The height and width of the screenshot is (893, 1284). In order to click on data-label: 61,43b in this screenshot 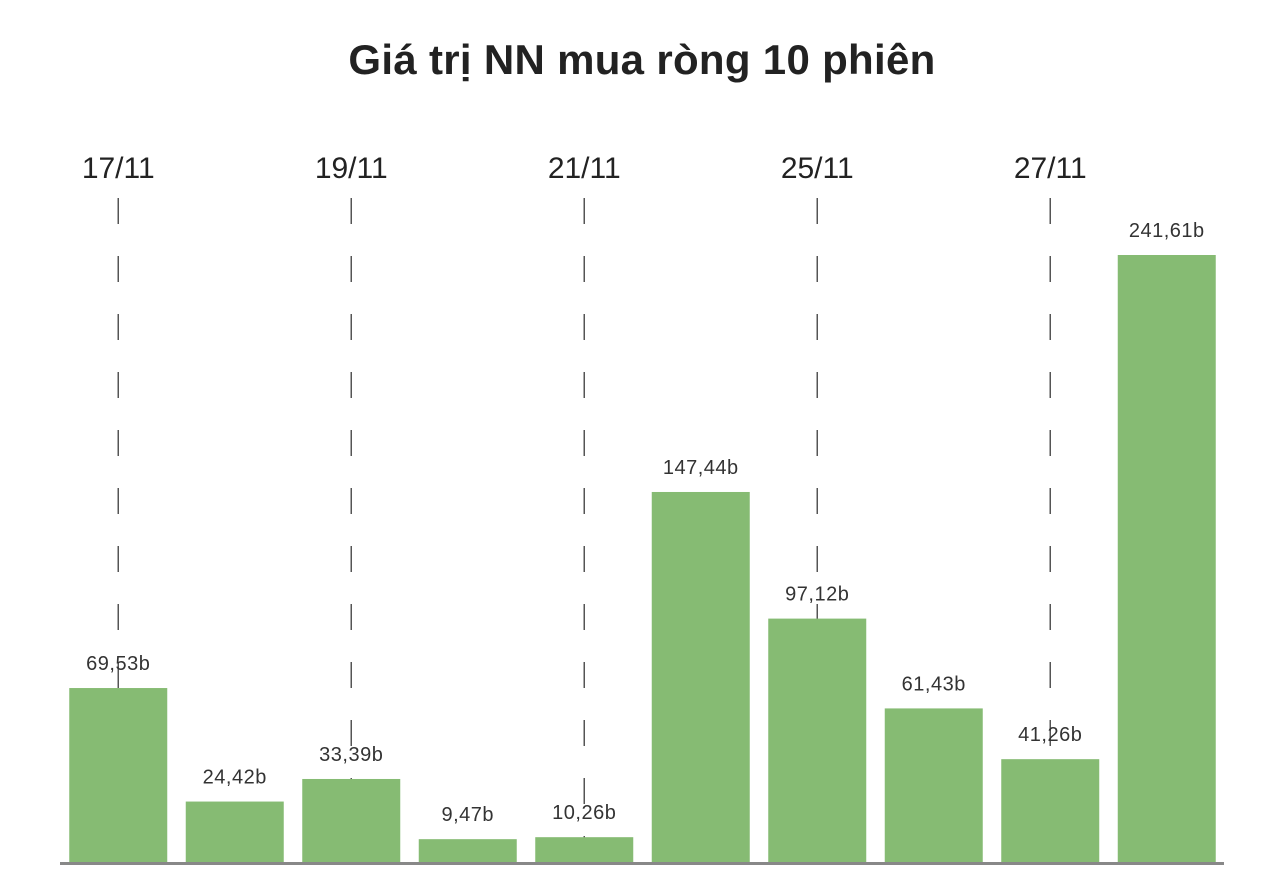, I will do `click(934, 684)`.